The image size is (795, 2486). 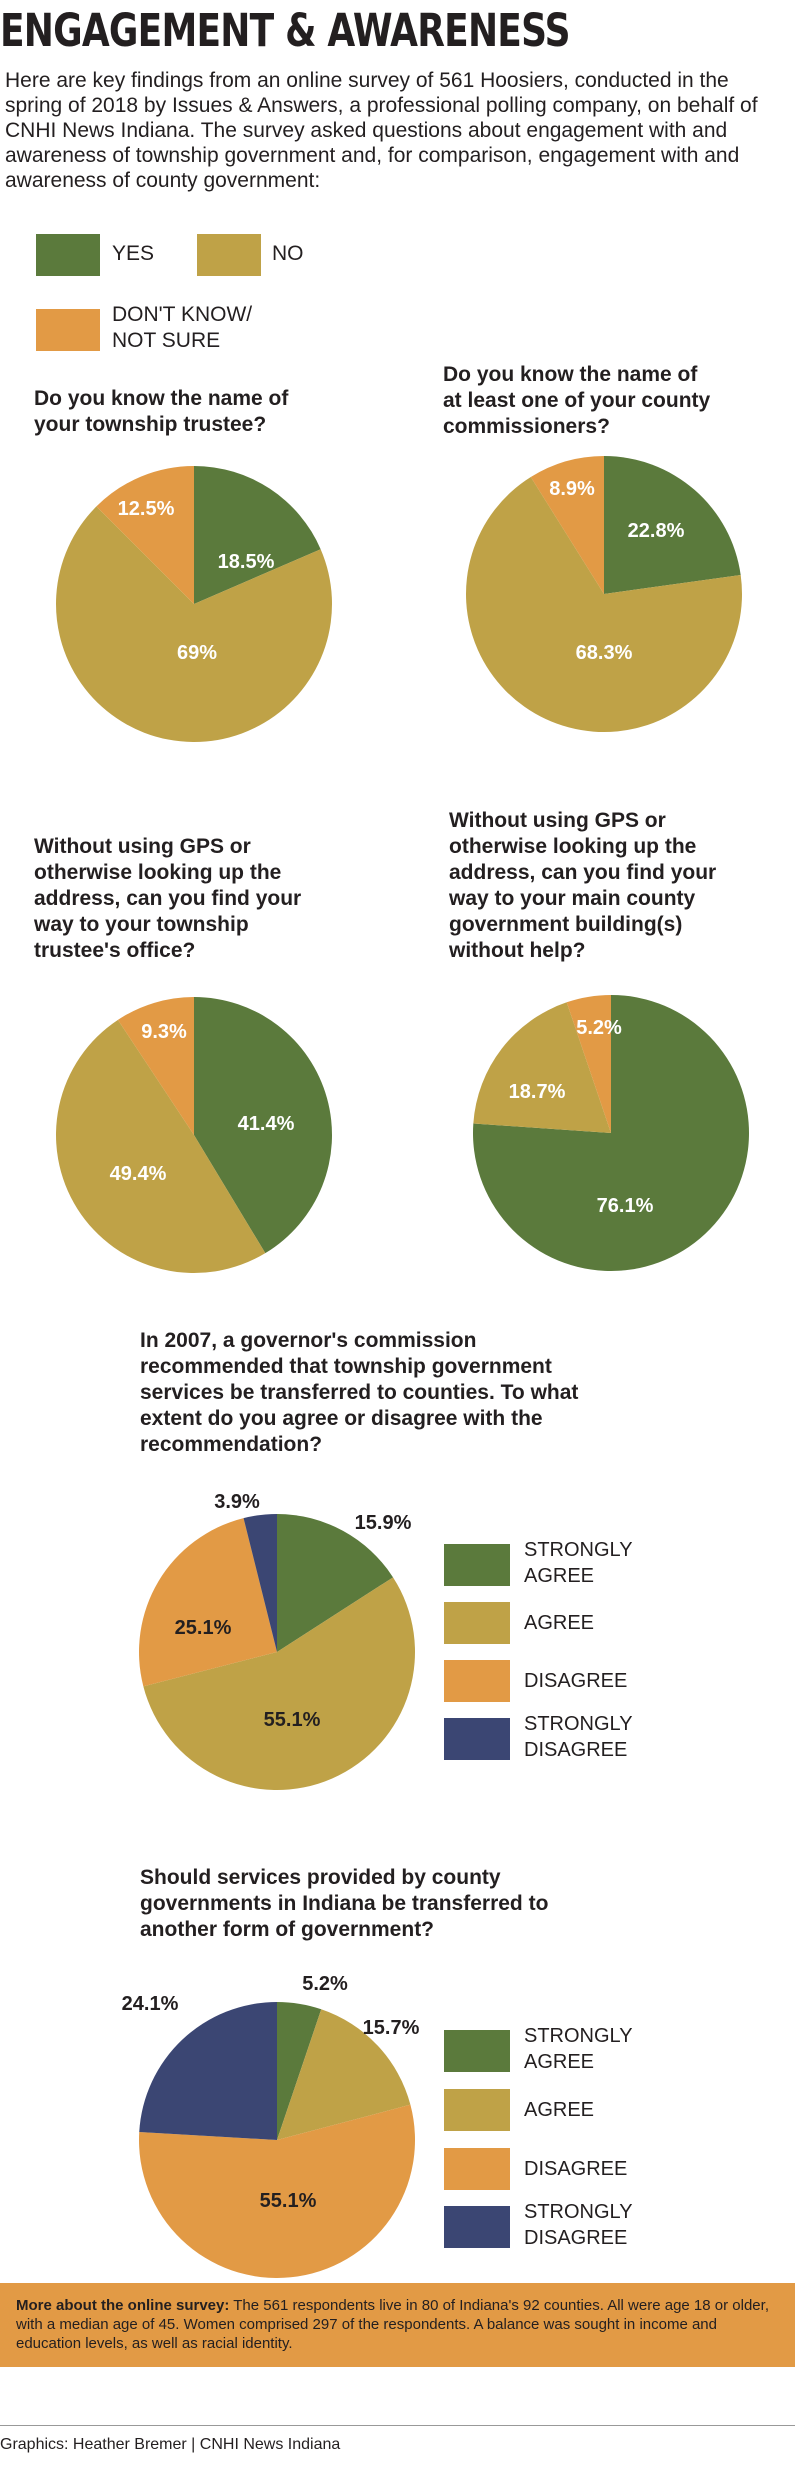 I want to click on pie-1-label-no: 69%, so click(x=197, y=653).